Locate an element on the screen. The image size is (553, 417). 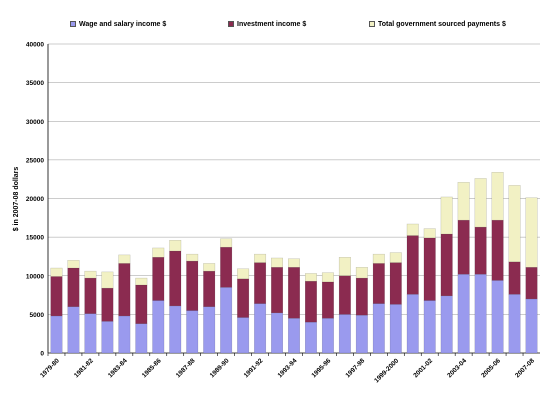
bar-government: 1984-85: 900 is located at coordinates (141, 281).